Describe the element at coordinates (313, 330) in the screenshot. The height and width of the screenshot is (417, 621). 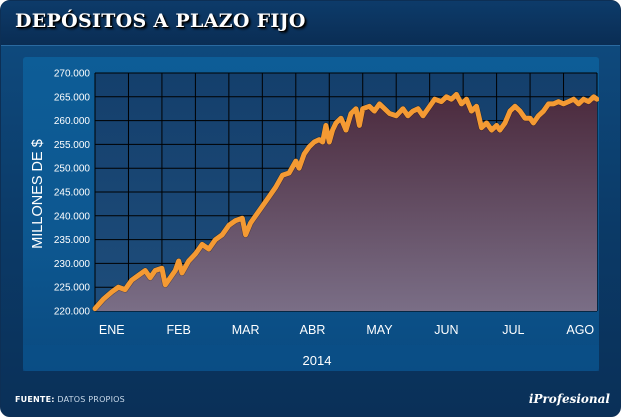
I see `x-tick-label: ABR` at that location.